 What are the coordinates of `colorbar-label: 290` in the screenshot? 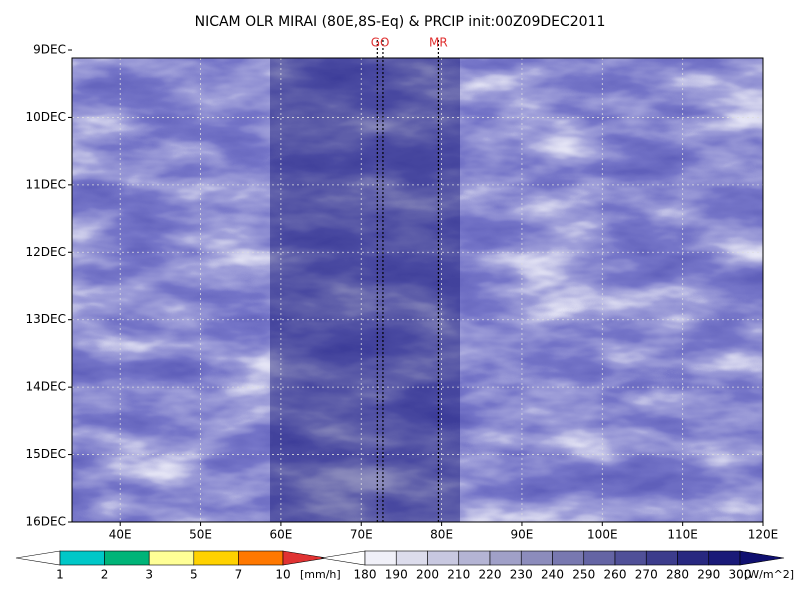 It's located at (708, 575).